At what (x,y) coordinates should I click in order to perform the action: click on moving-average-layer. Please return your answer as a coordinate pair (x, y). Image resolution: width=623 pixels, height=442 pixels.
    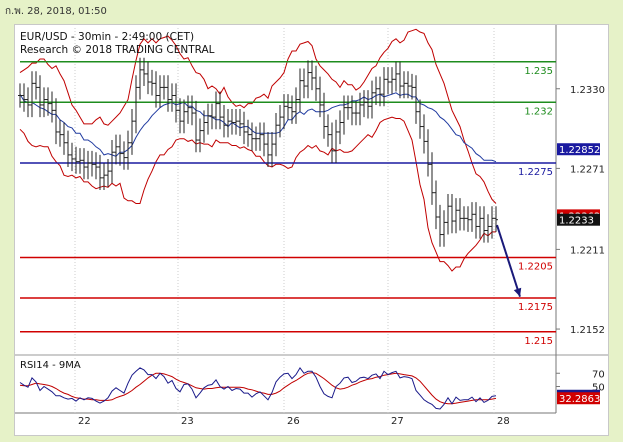
    Looking at the image, I should click on (258, 127).